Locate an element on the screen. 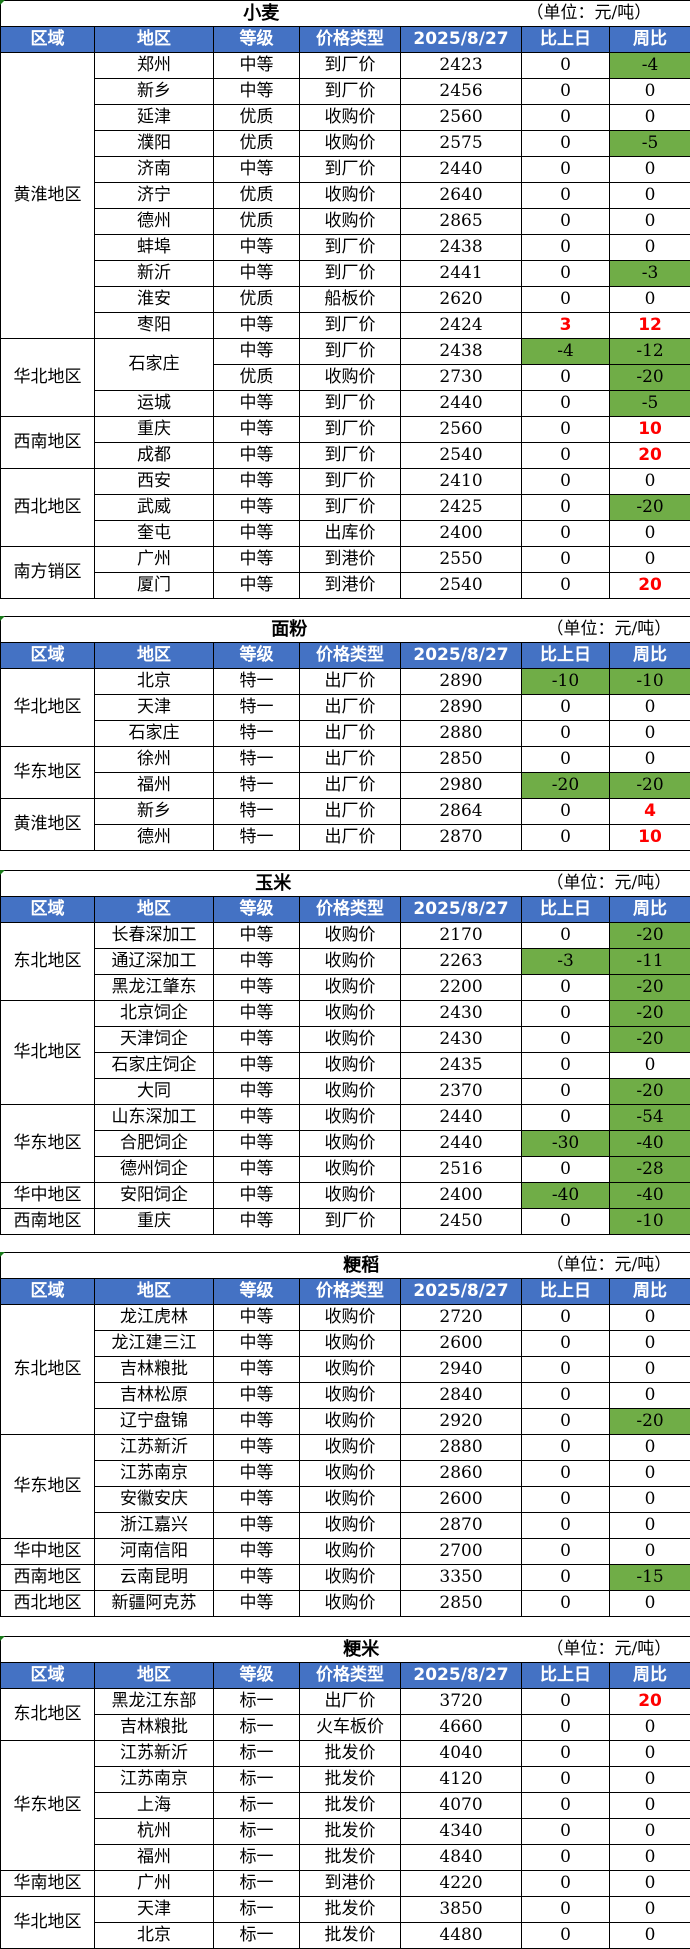  price-cell: 2880 is located at coordinates (461, 1448).